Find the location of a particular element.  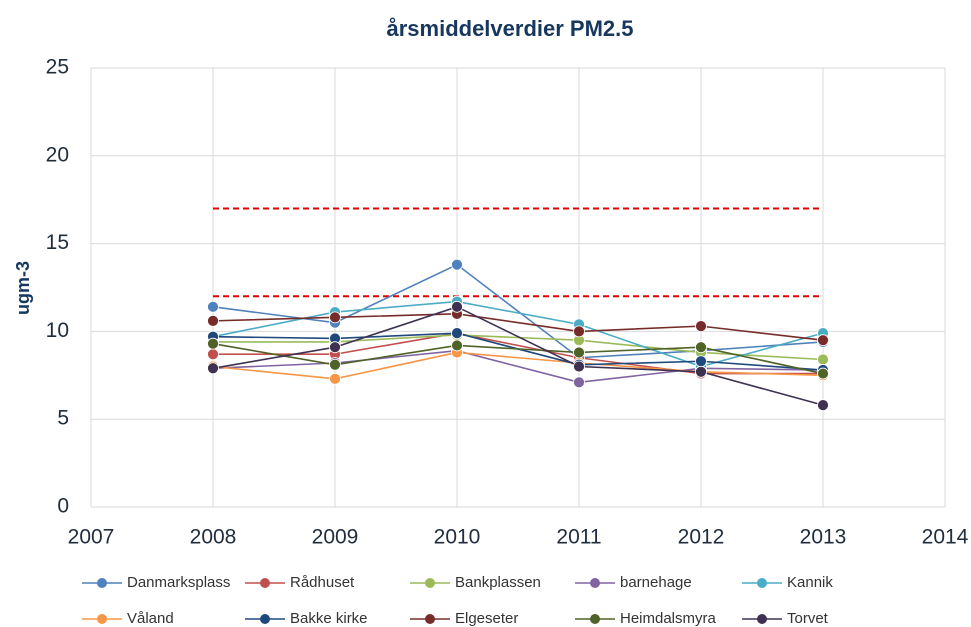

y-axis-label: ugm-3 is located at coordinates (23, 288).